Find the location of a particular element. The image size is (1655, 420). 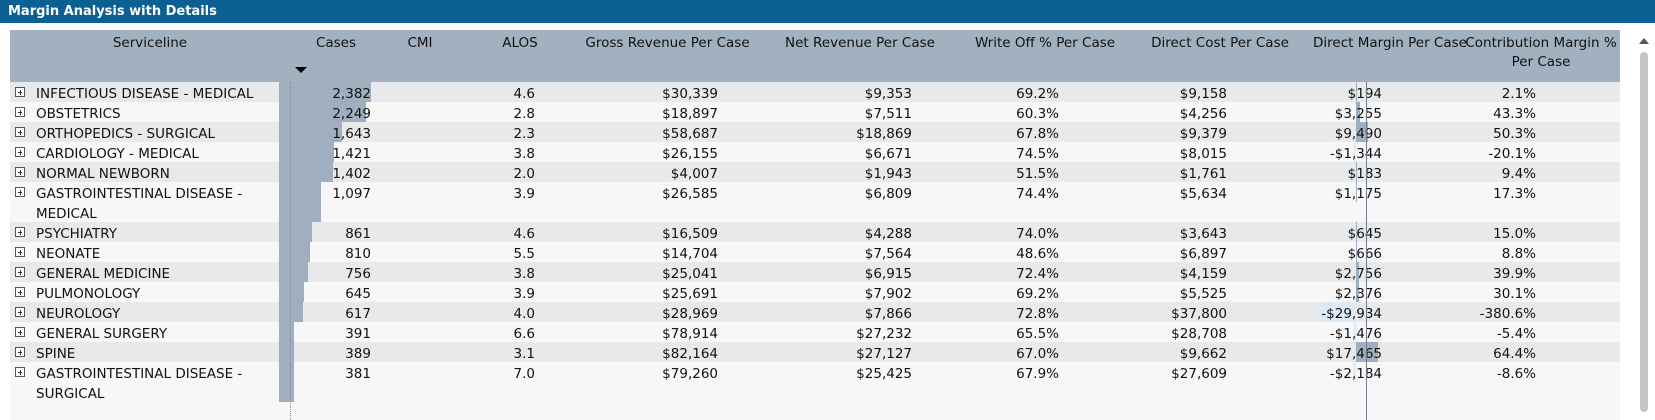

col-alos: ALOS is located at coordinates (520, 43).